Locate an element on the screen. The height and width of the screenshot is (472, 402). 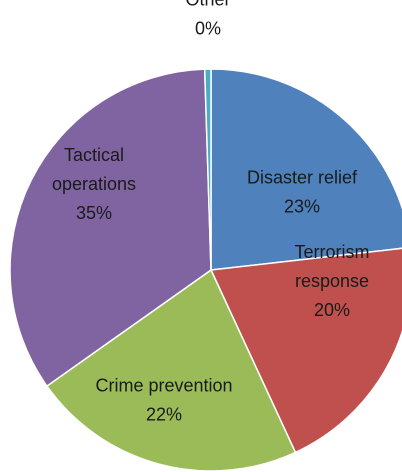
slice-name: response is located at coordinates (332, 281).